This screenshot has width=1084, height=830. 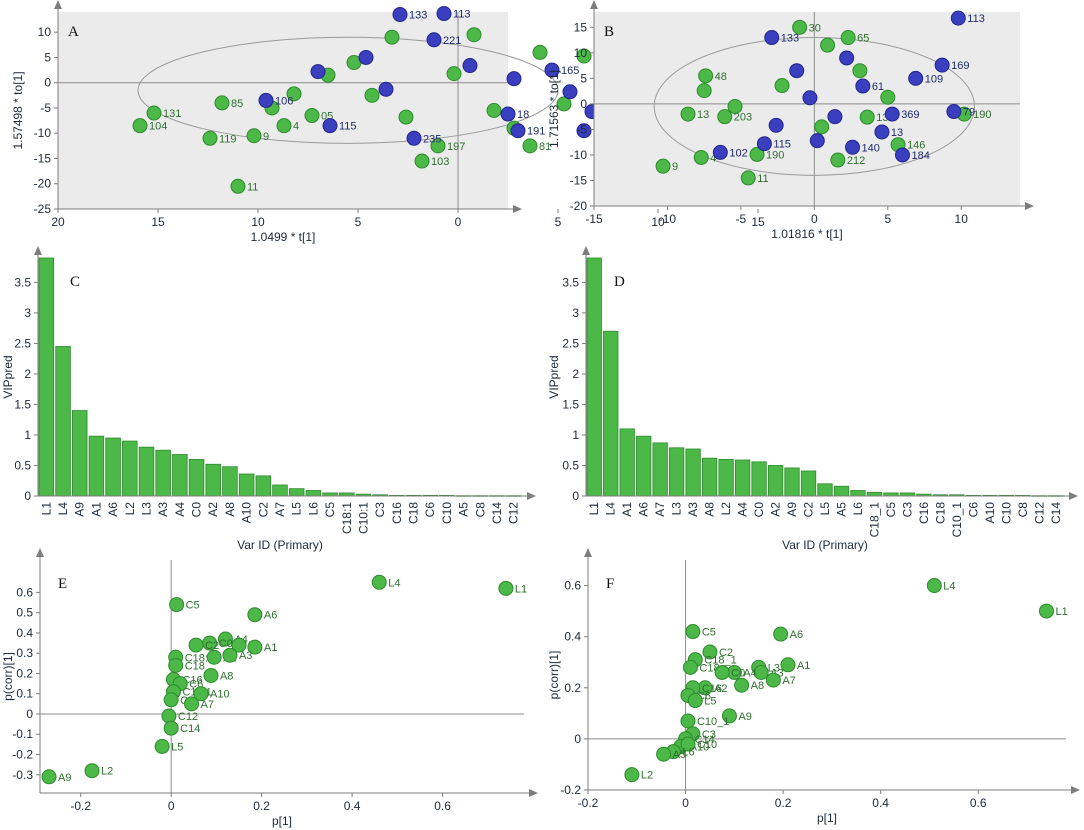 I want to click on category-label: C14, so click(x=1056, y=513).